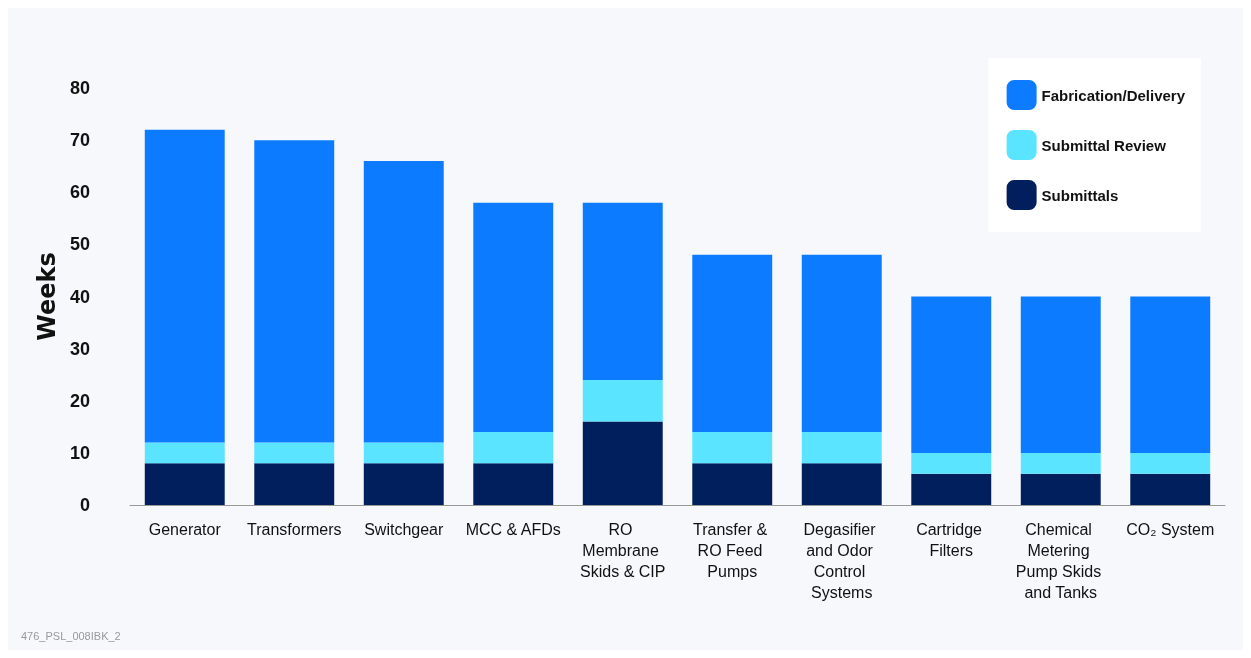 The height and width of the screenshot is (658, 1251). What do you see at coordinates (1170, 529) in the screenshot?
I see `x-tick-label: CO₂ System` at bounding box center [1170, 529].